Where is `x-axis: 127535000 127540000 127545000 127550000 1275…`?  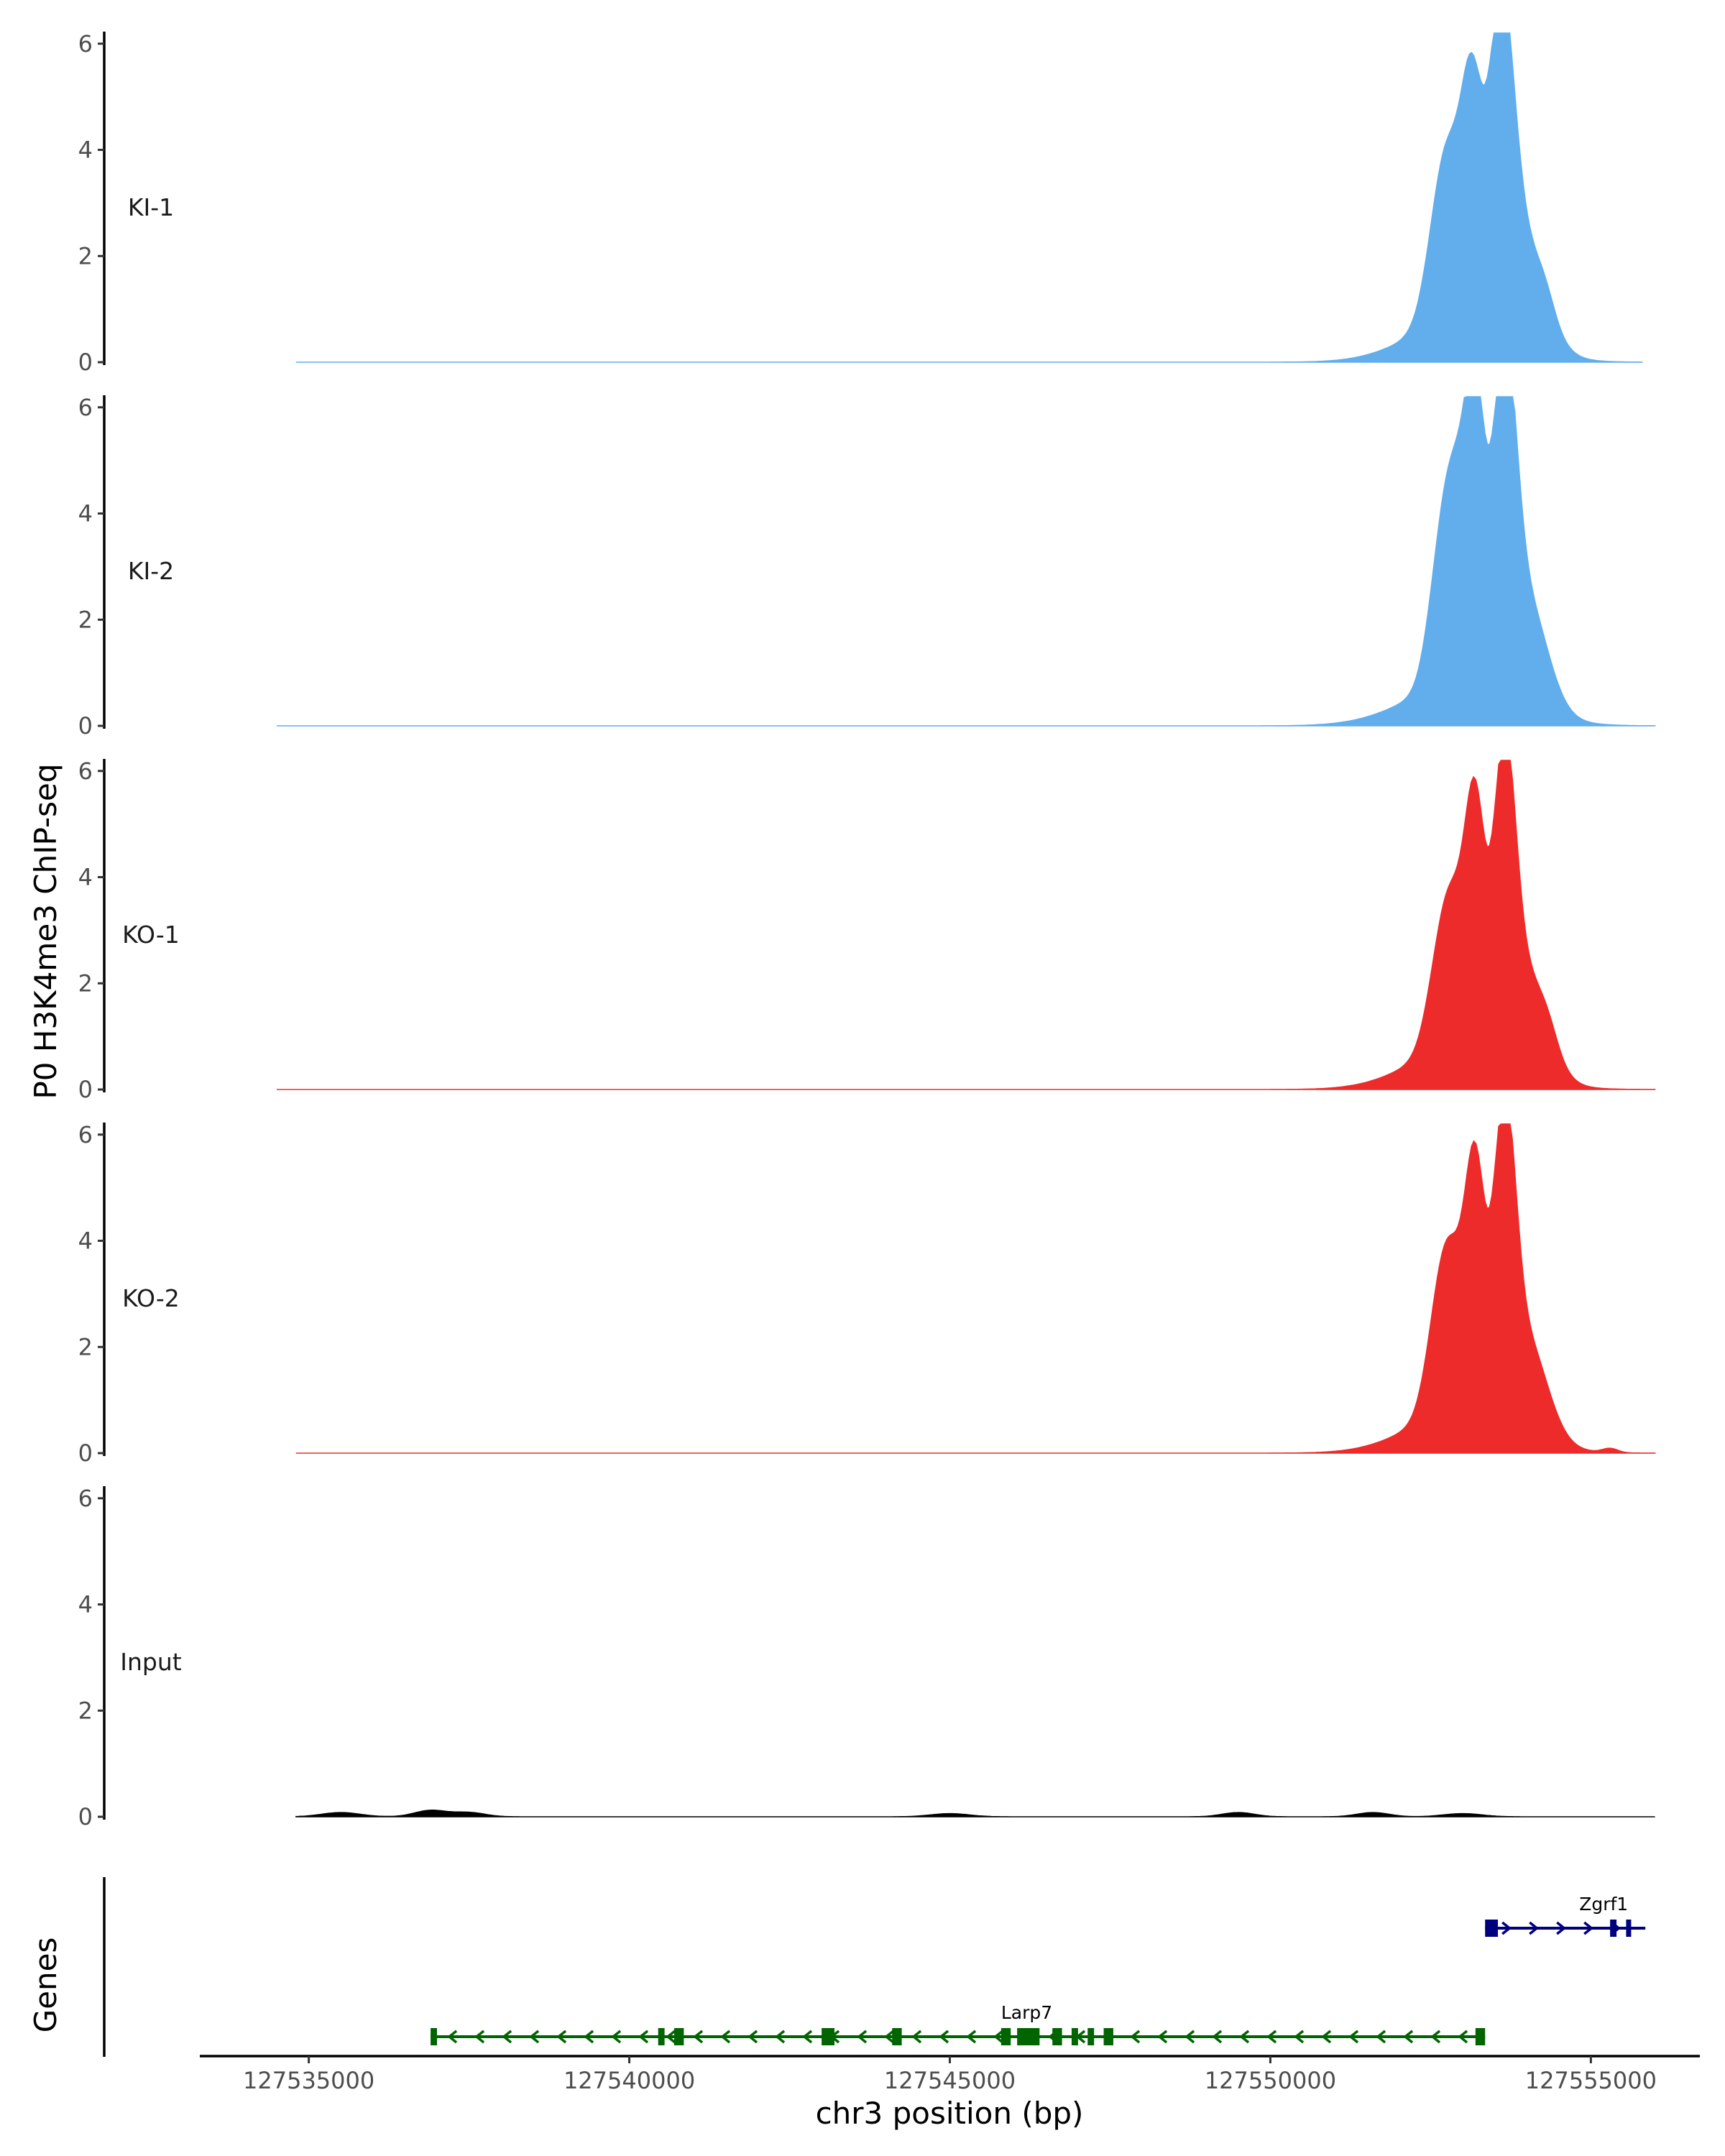 x-axis: 127535000 127540000 127545000 127550000 1275… is located at coordinates (950, 2074).